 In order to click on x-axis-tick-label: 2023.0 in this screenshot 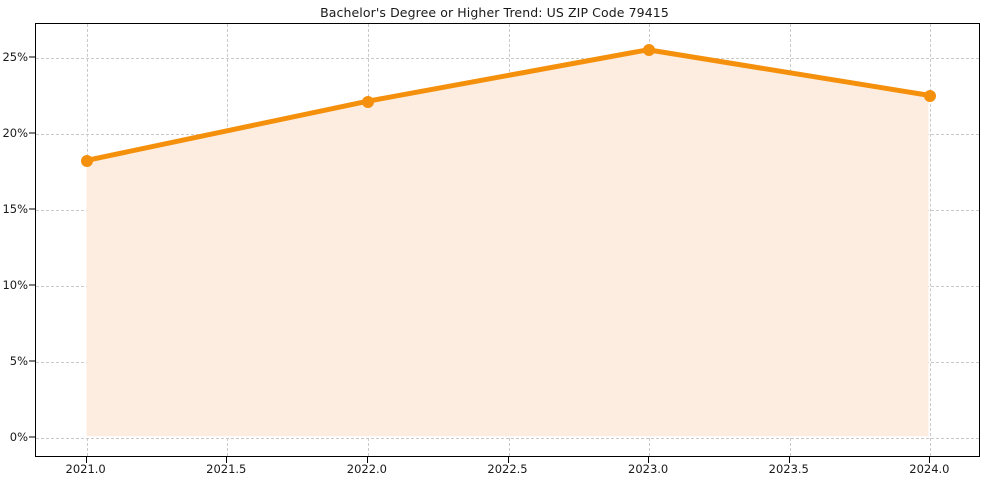, I will do `click(648, 469)`.